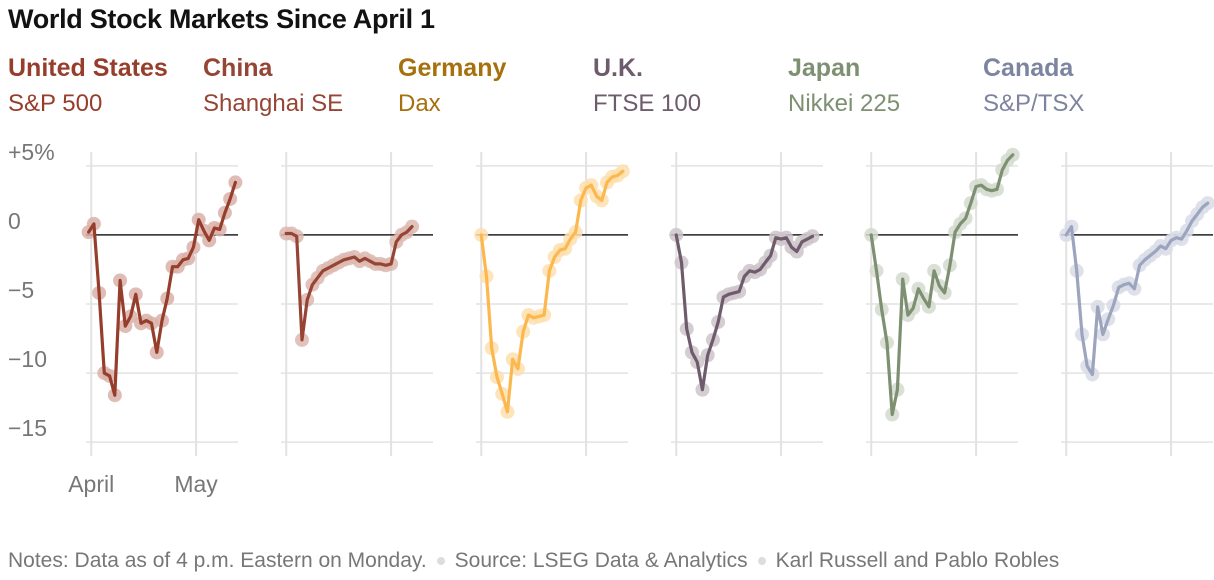  Describe the element at coordinates (601, 560) in the screenshot. I see `footer-source: Source: LSEG Data & Analytics` at that location.